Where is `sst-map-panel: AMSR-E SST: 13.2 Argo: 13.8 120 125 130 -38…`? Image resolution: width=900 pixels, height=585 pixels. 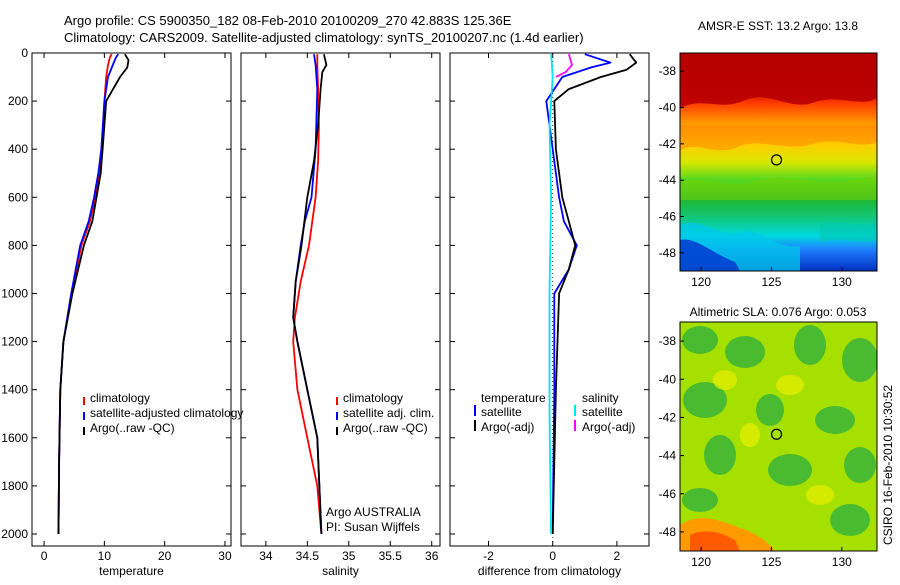 sst-map-panel: AMSR-E SST: 13.2 Argo: 13.8 120 125 130 -38… is located at coordinates (768, 154).